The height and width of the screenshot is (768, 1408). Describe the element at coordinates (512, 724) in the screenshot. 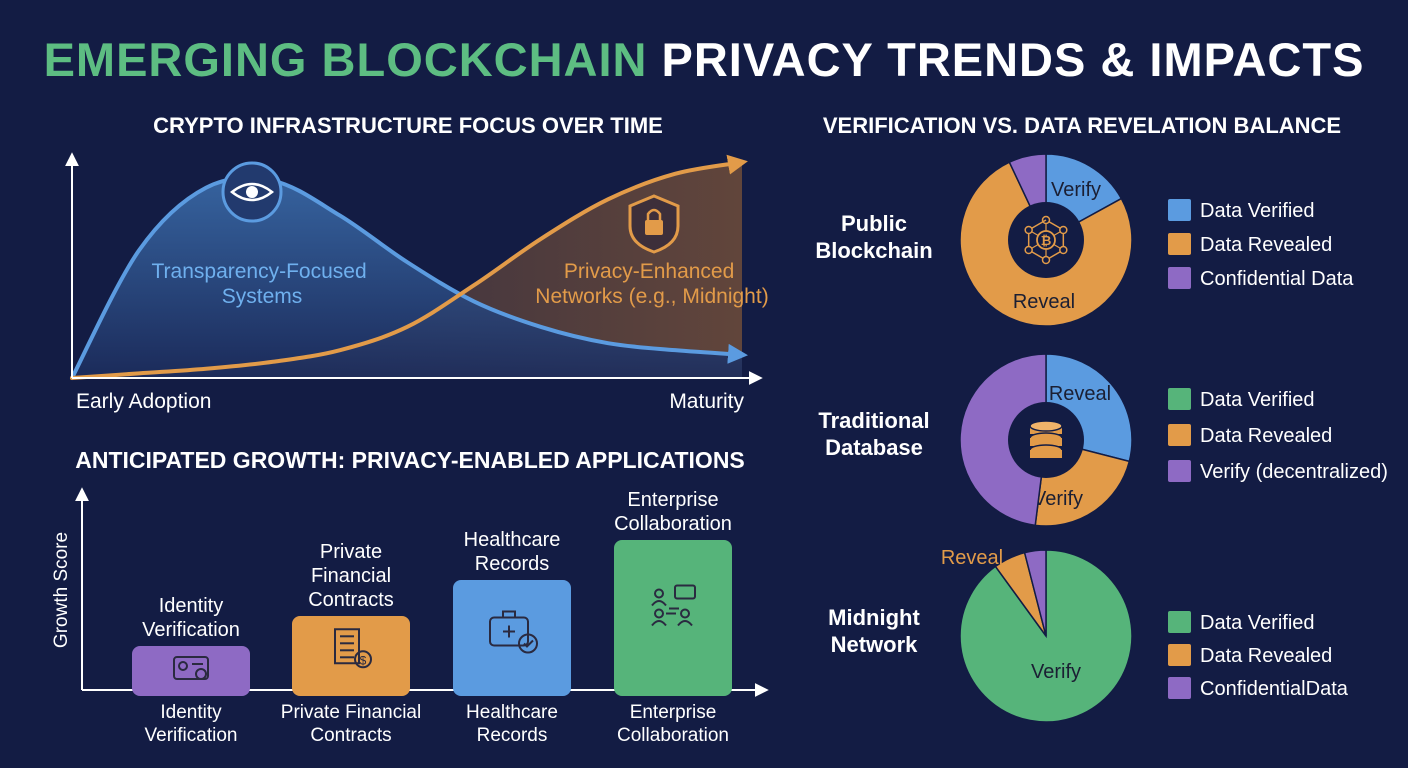

I see `bar-category-label: Healthcare Records` at that location.